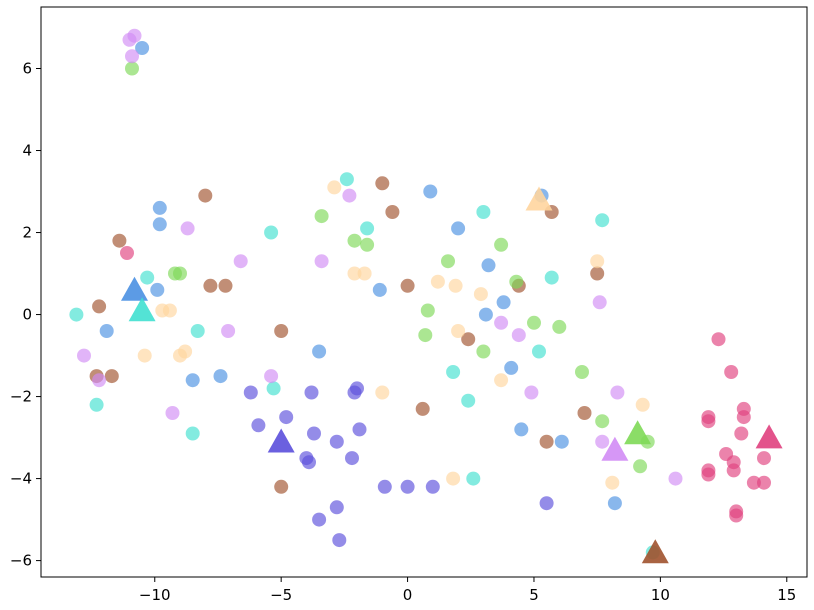  What do you see at coordinates (27, 69) in the screenshot?
I see `y-tick-label-6: 6` at bounding box center [27, 69].